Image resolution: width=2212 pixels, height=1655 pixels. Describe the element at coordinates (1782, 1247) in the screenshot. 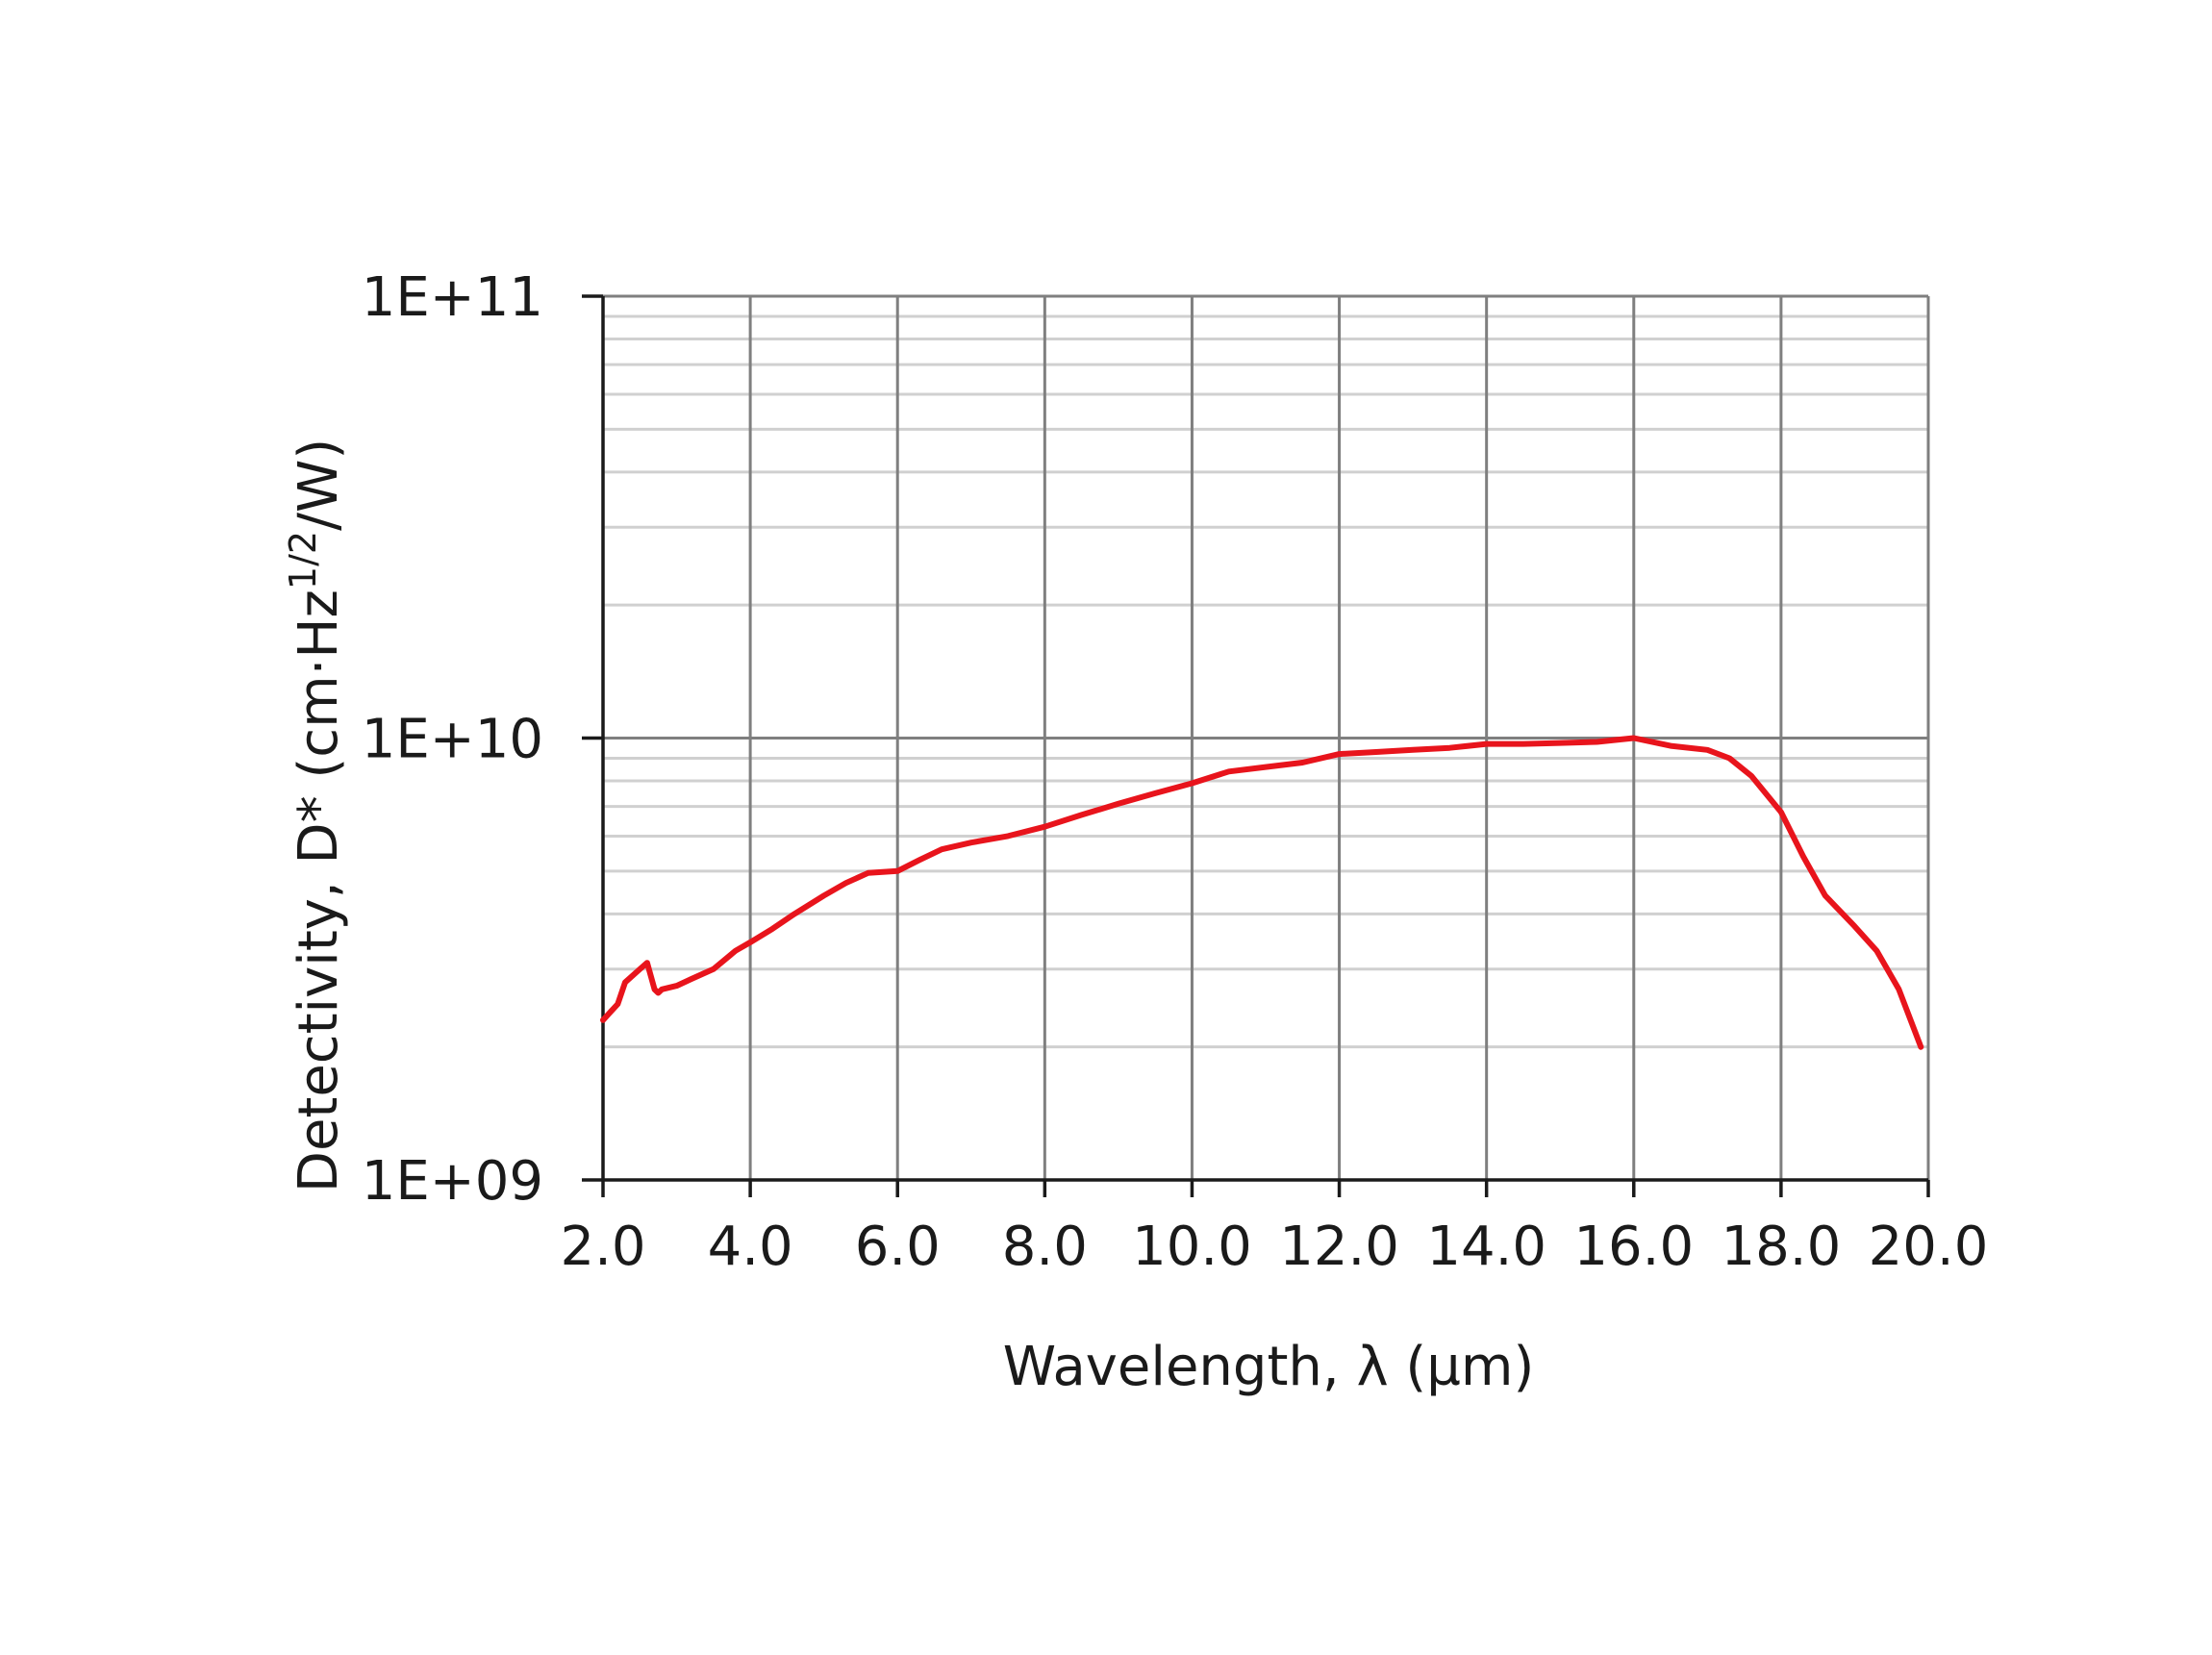

I see `x-tick-label: 18.0` at that location.